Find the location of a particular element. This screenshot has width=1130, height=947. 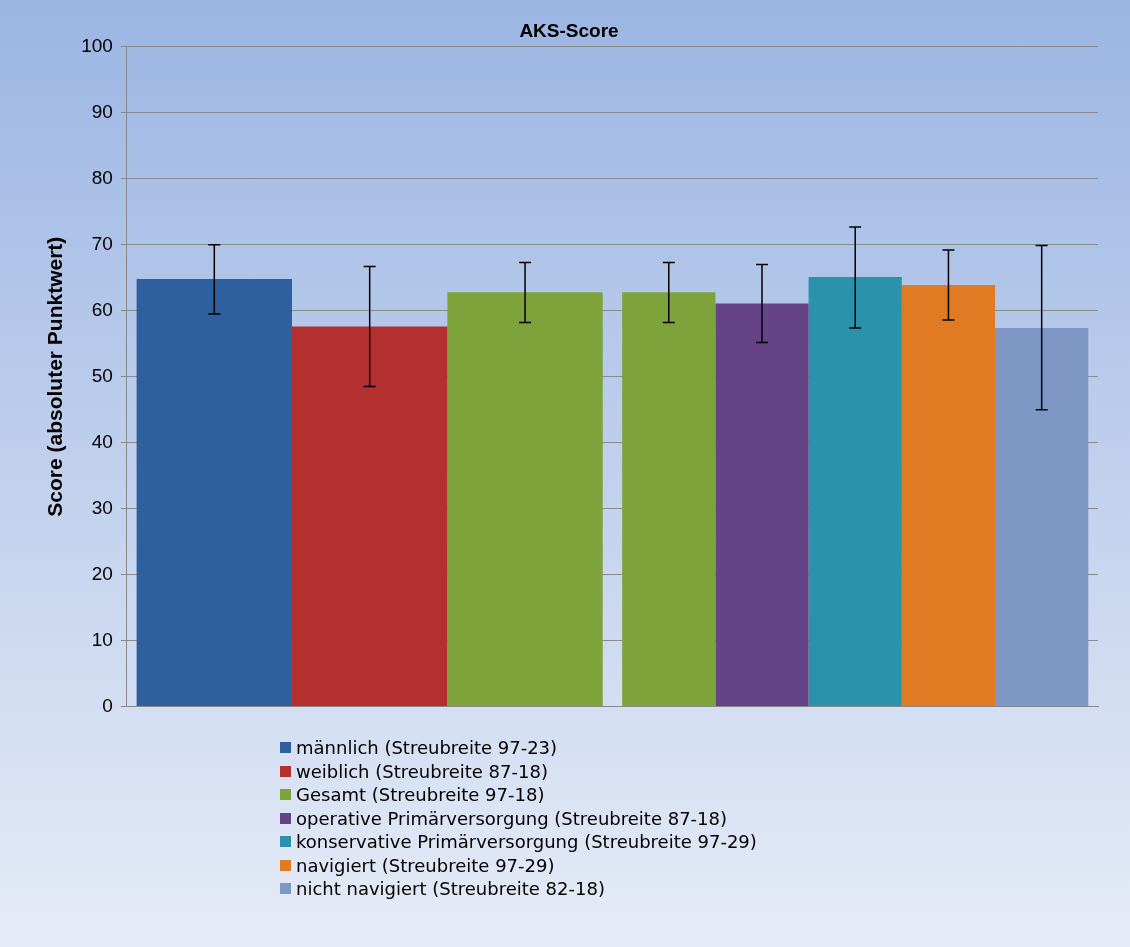

y-tick-label: 80 is located at coordinates (102, 177).